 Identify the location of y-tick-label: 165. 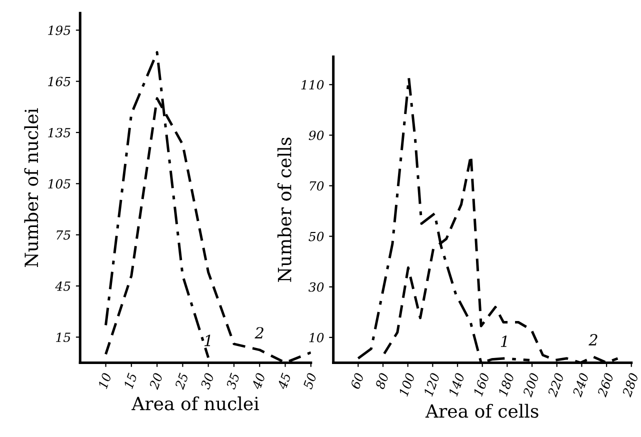
(59, 81).